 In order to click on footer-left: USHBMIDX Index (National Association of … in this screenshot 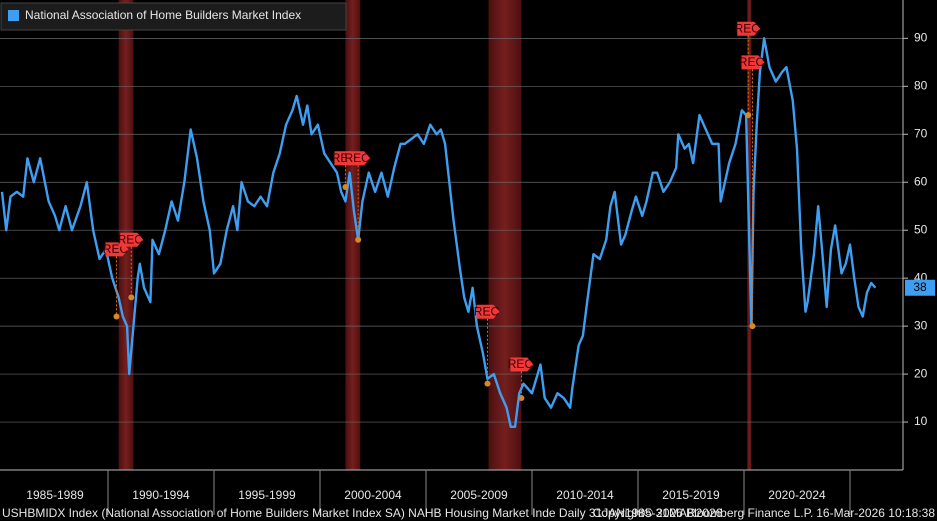, I will do `click(362, 513)`.